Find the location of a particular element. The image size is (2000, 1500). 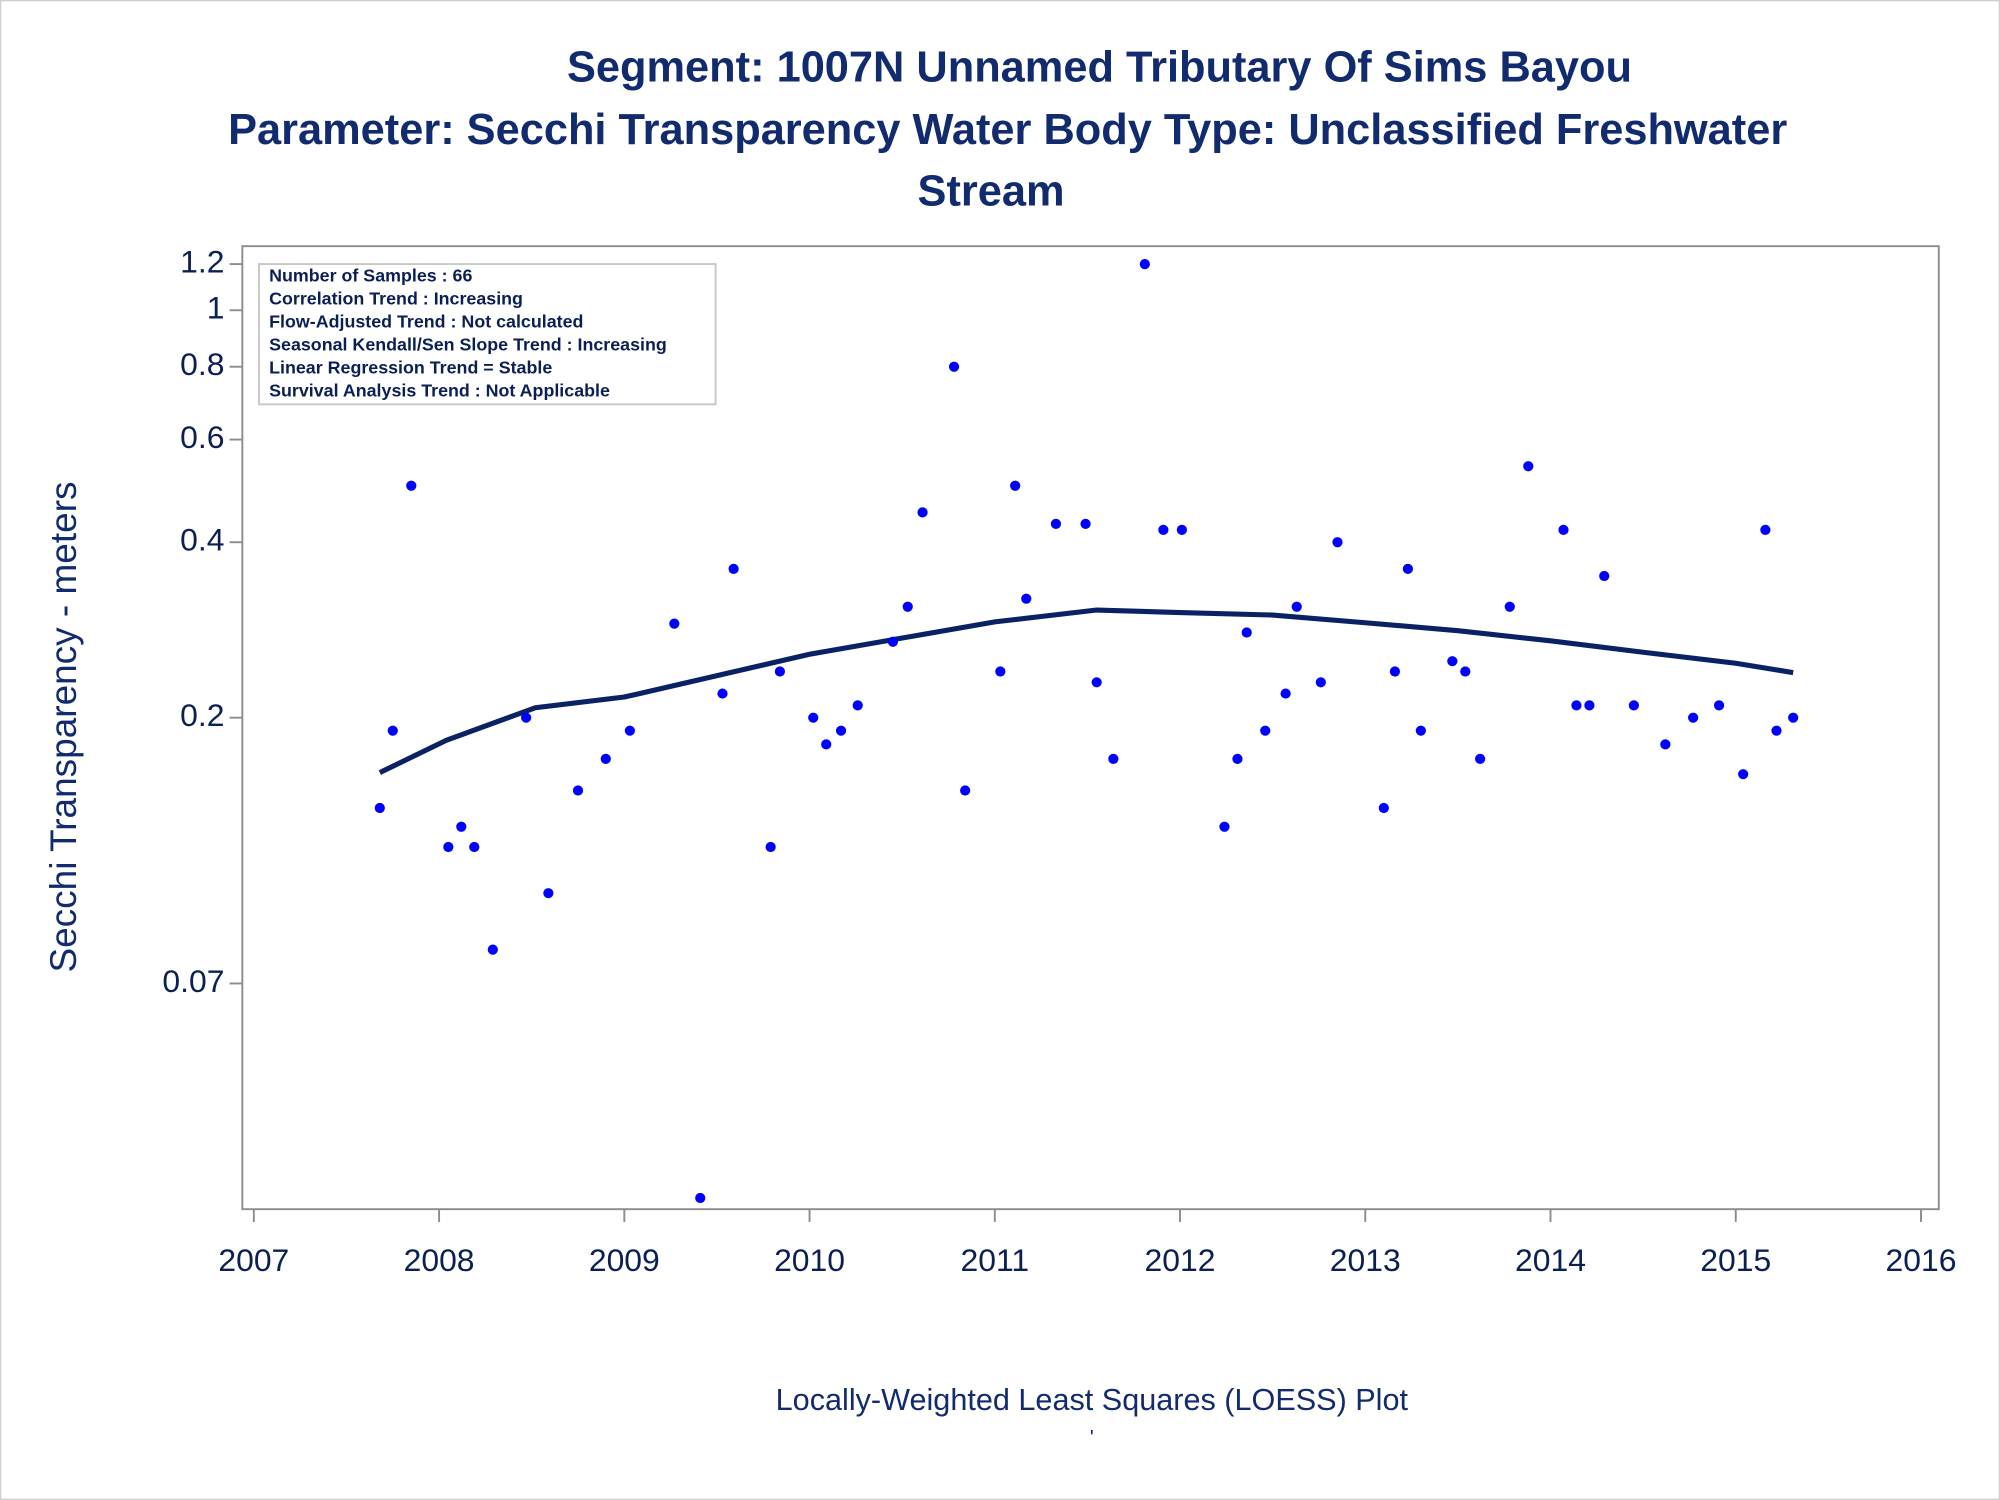

x-tick-label: 2009 is located at coordinates (624, 1260).